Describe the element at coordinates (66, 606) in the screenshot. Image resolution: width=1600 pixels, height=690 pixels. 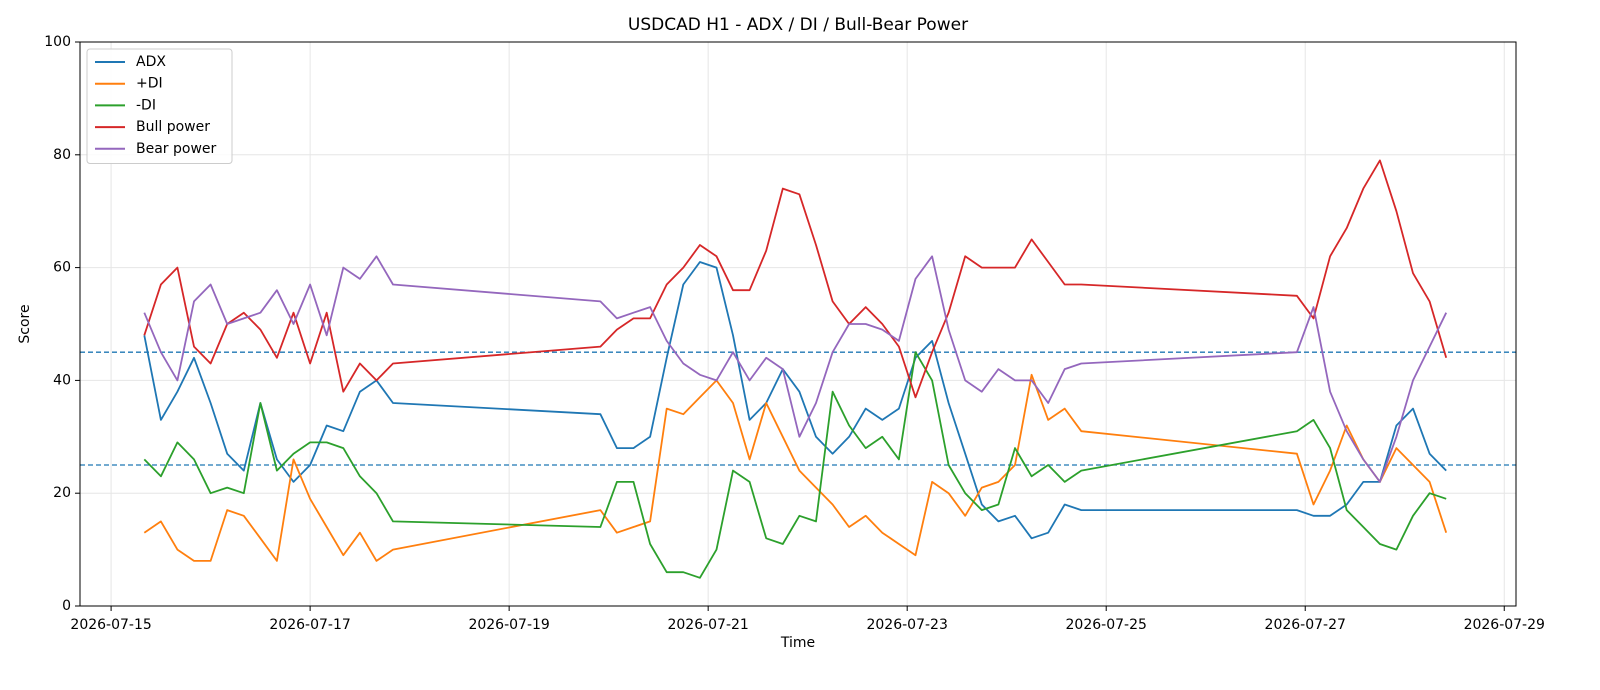
I see `y-tick-label: 0` at that location.